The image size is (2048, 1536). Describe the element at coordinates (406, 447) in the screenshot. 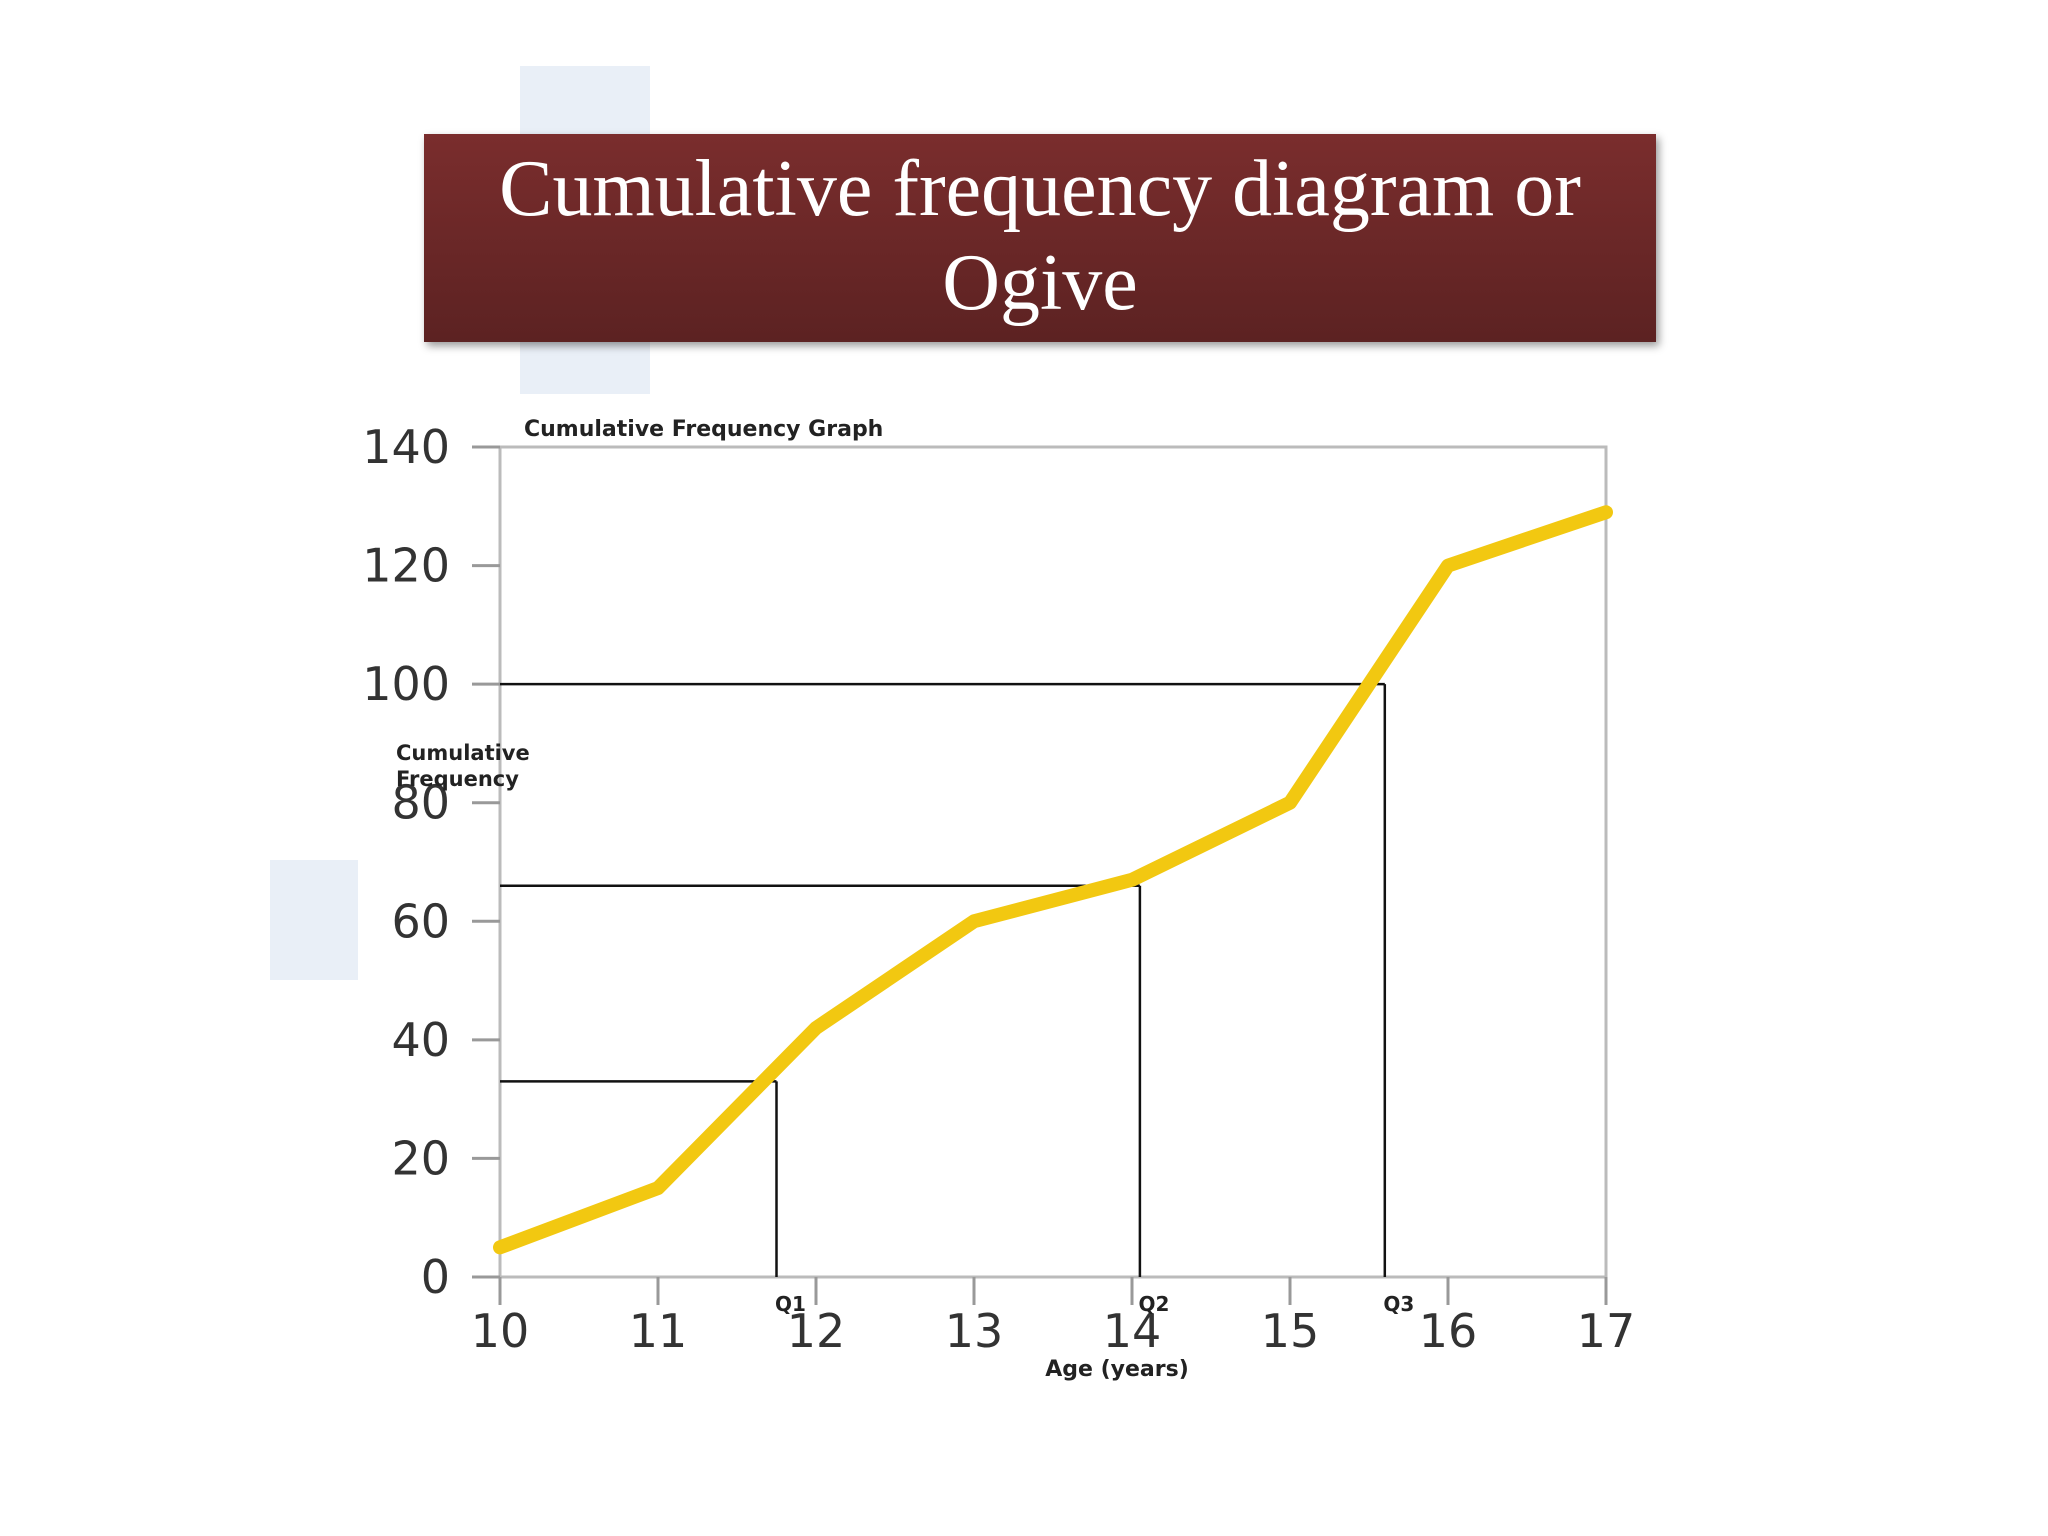

I see `y-tick-label: 140` at that location.